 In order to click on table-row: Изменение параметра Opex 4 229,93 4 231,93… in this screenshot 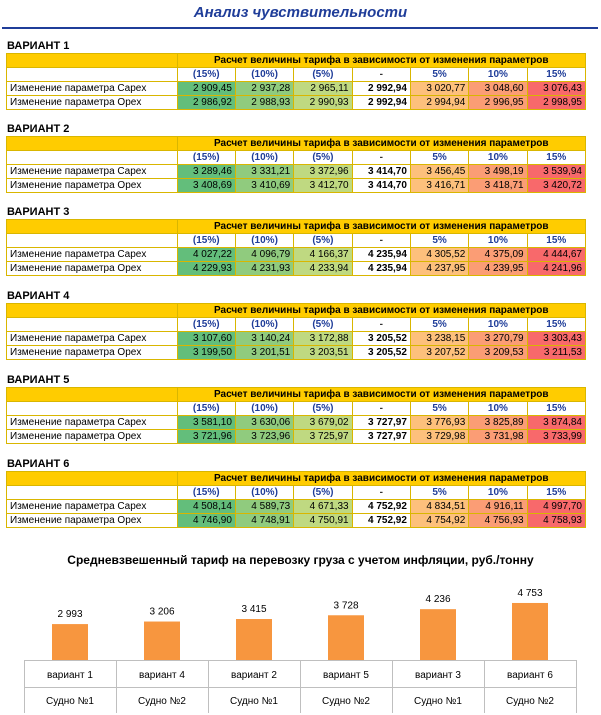, I will do `click(296, 268)`.